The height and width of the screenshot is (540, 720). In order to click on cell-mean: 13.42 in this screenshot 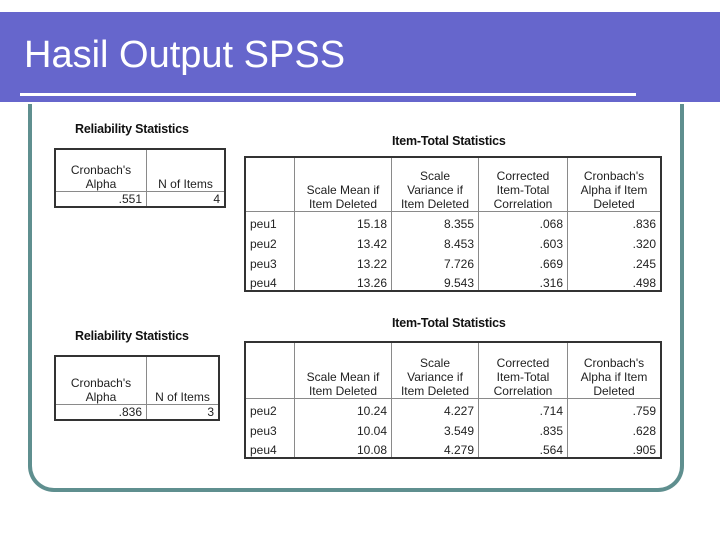, I will do `click(343, 241)`.